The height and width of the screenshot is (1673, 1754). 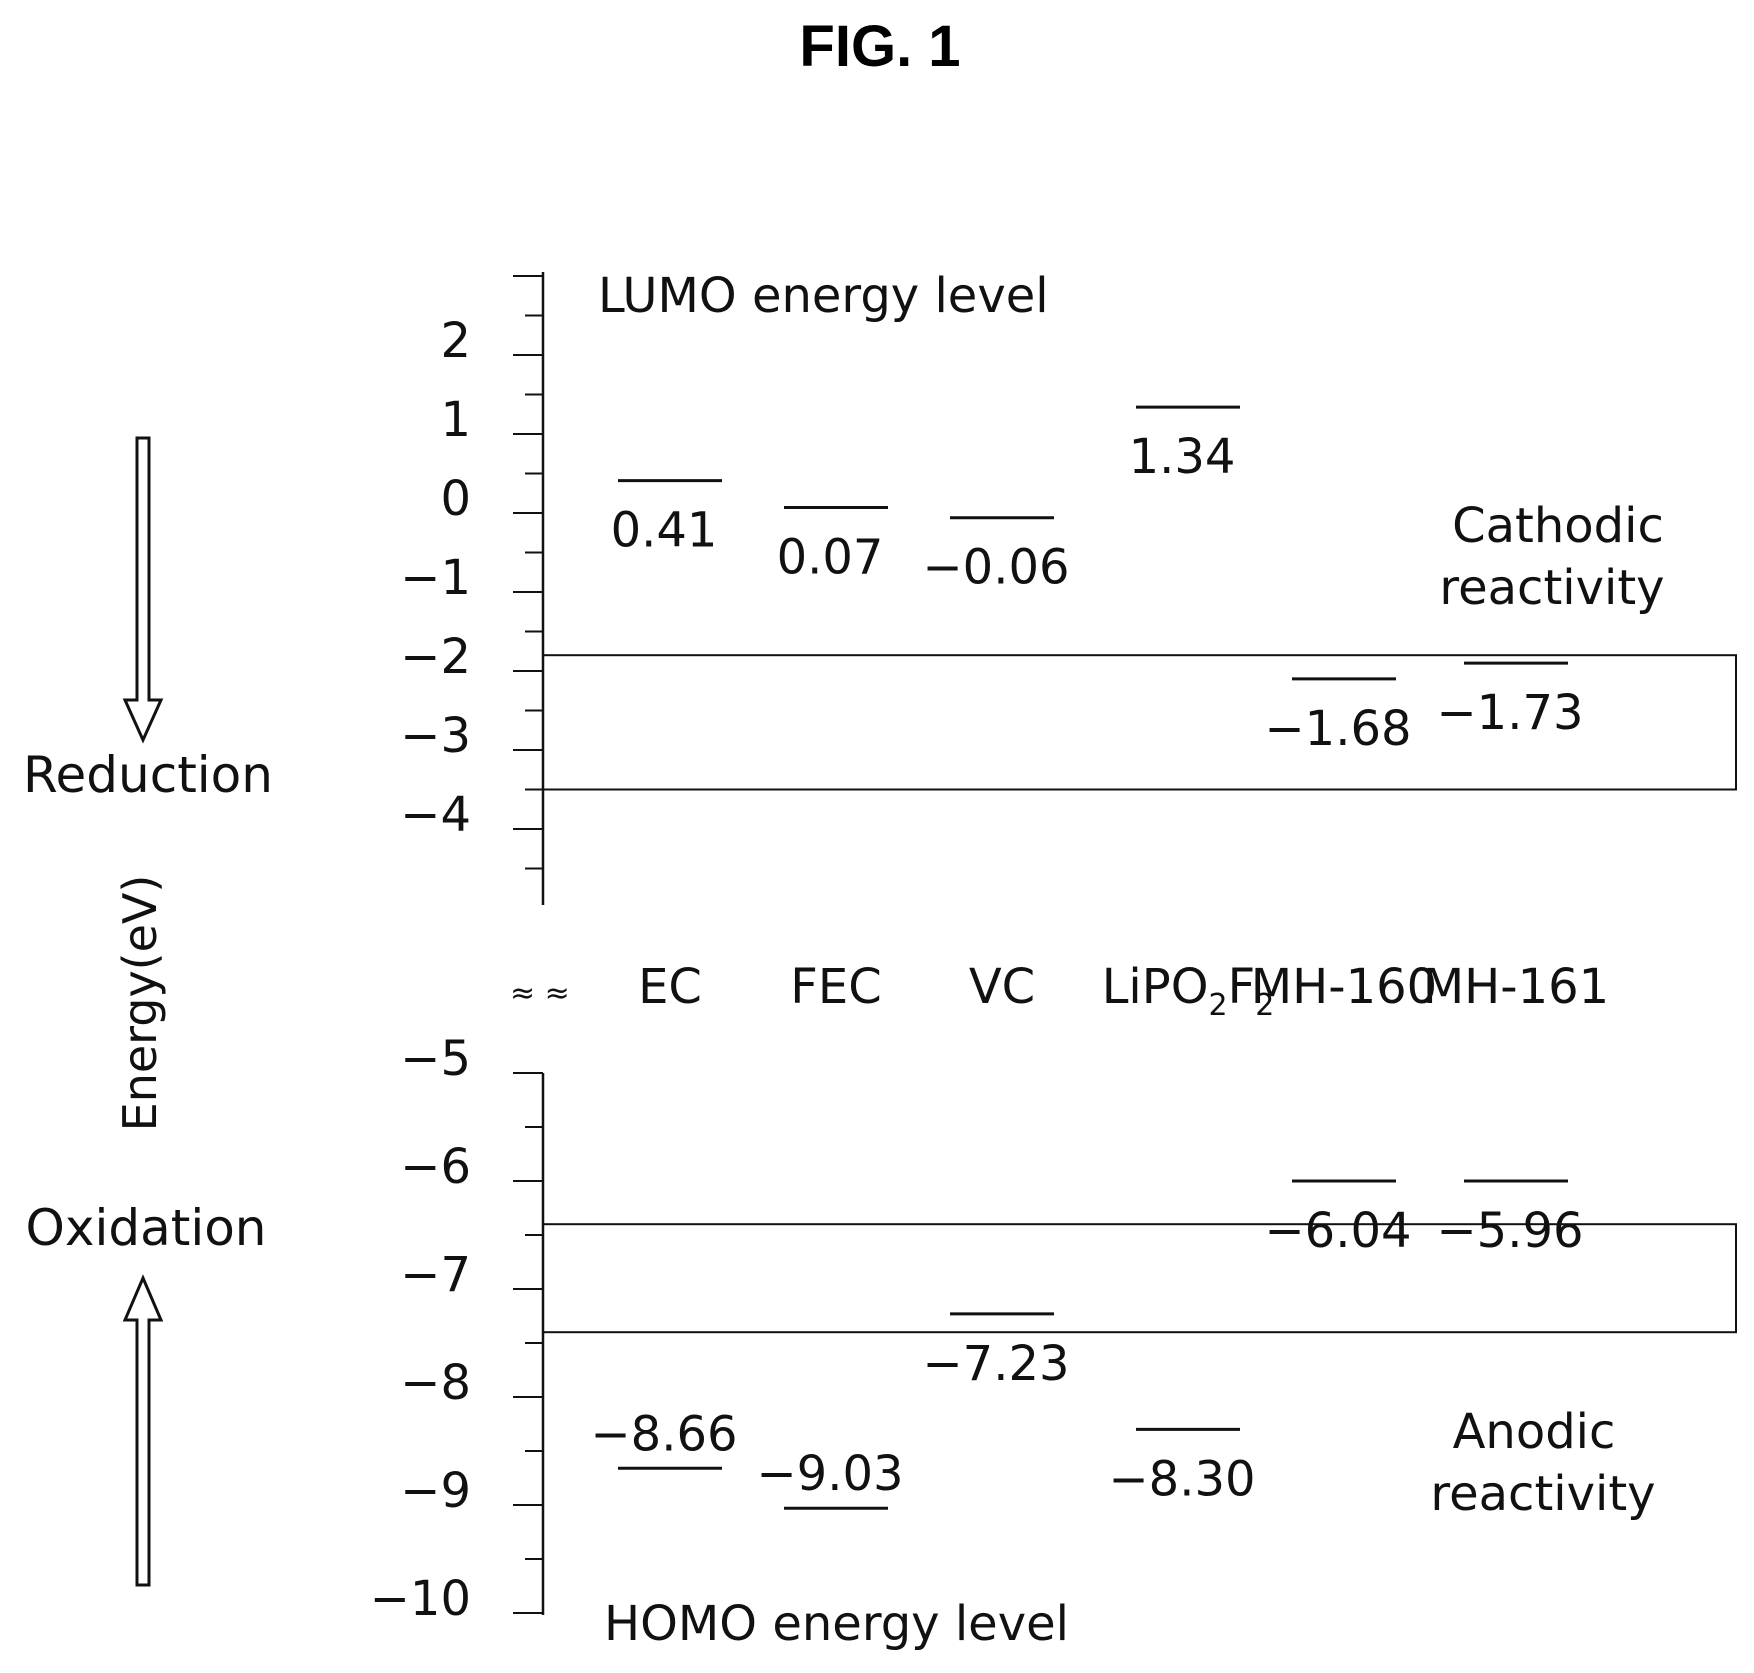 What do you see at coordinates (435, 1059) in the screenshot?
I see `homo-tick-label: −5` at bounding box center [435, 1059].